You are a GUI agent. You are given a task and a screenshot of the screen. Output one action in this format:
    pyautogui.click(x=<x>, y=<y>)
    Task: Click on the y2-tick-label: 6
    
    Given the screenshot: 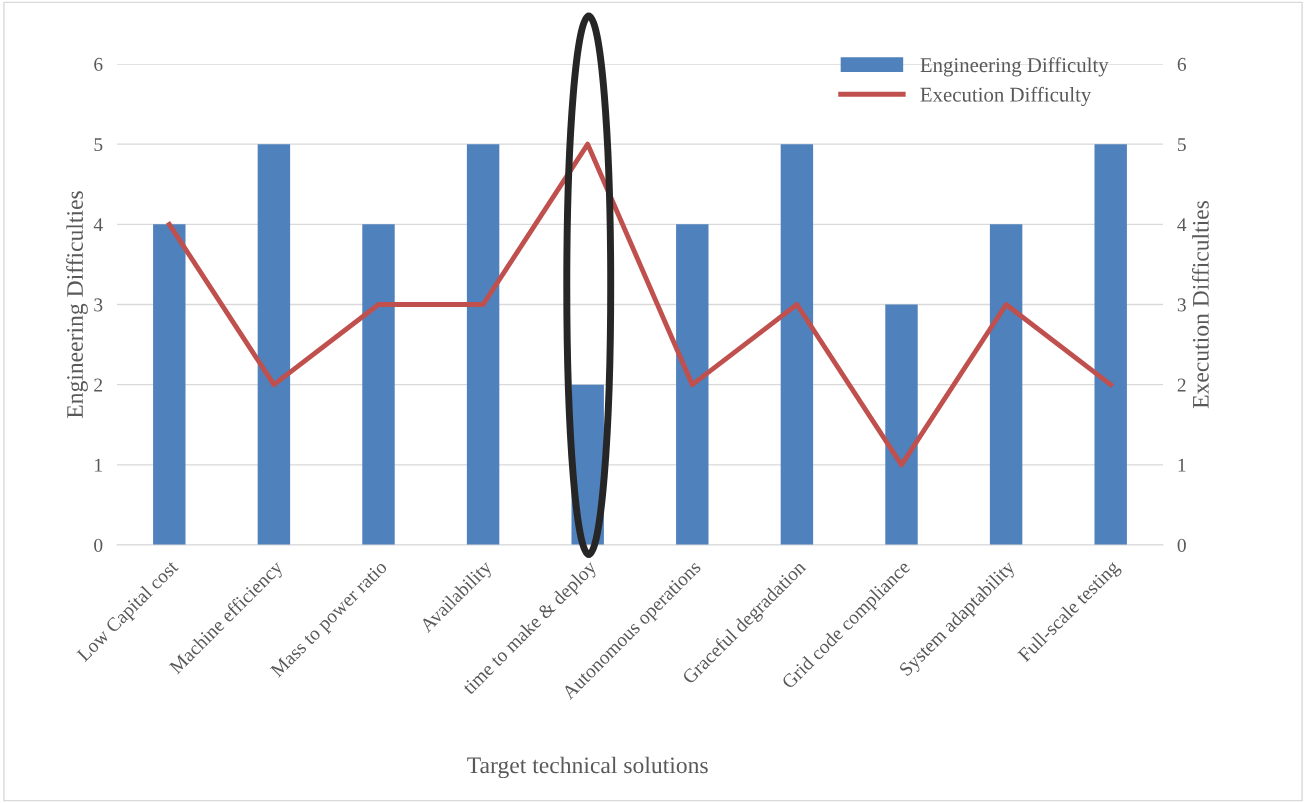 What is the action you would take?
    pyautogui.click(x=1182, y=64)
    